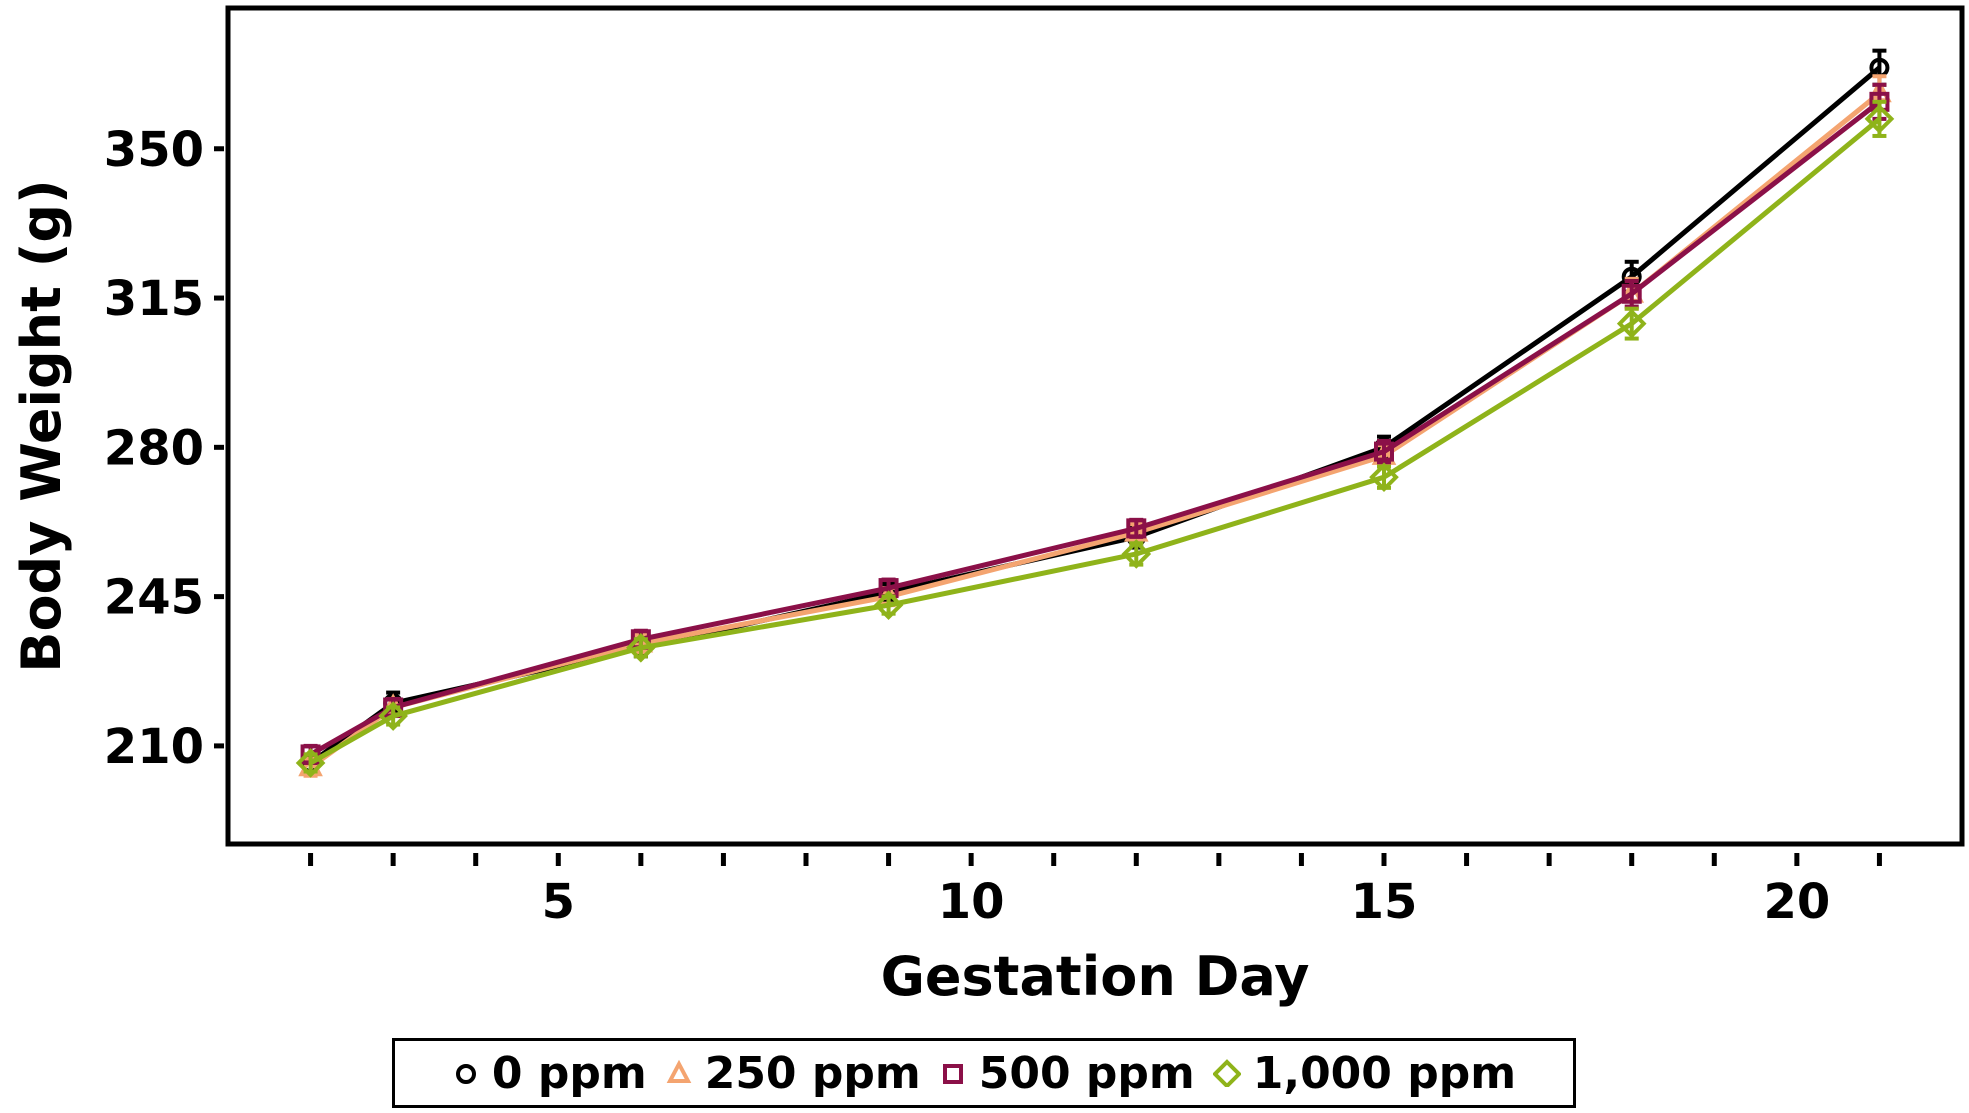  I want to click on legend: 0 ppm 250 ppm 500 ppm 1,000 ppm, so click(984, 1073).